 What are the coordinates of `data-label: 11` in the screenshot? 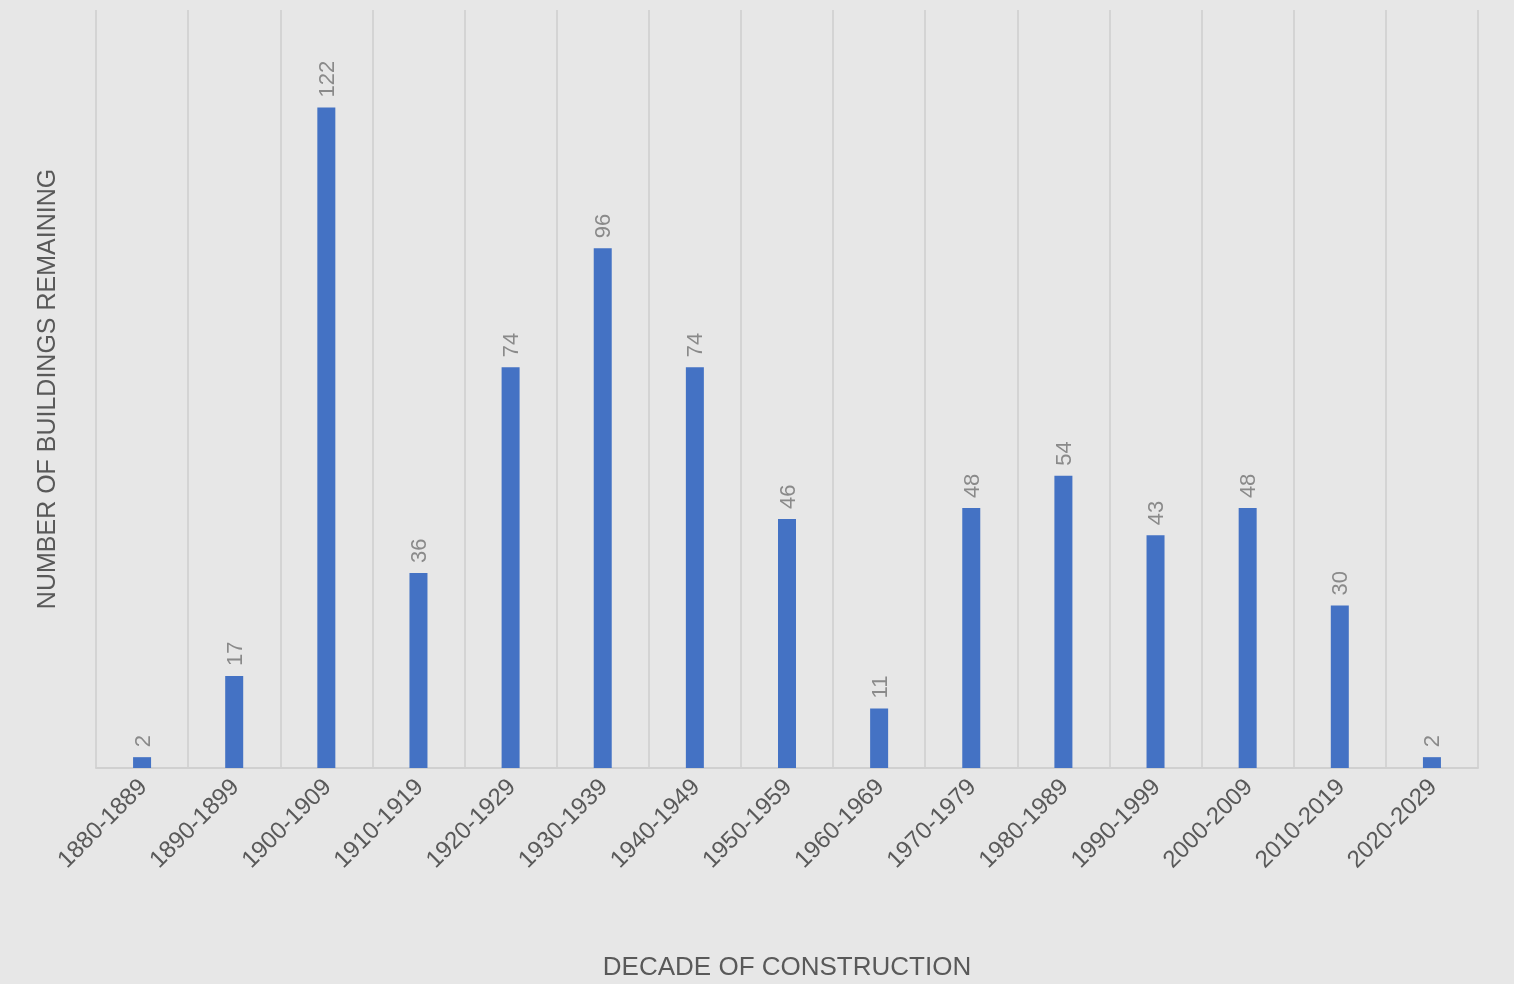 It's located at (879, 687).